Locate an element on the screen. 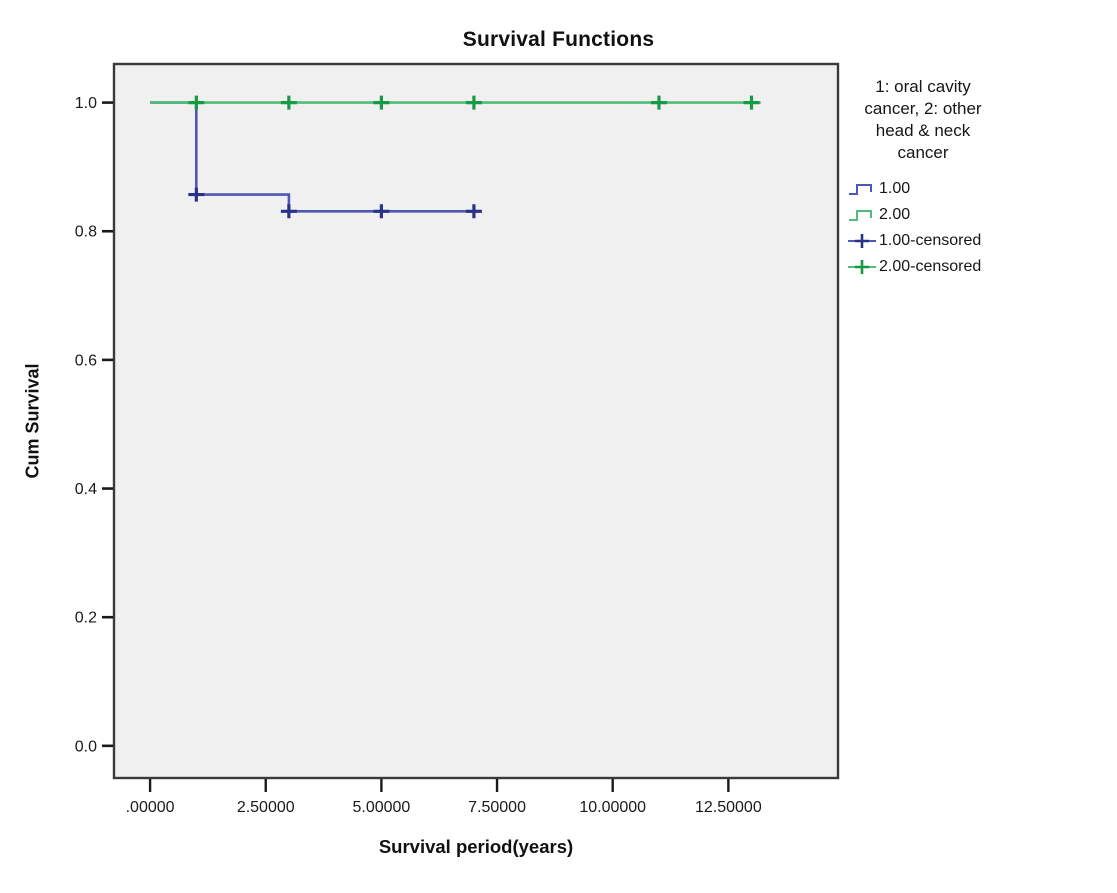  x-axis-tick-label: 7.50000 is located at coordinates (497, 807).